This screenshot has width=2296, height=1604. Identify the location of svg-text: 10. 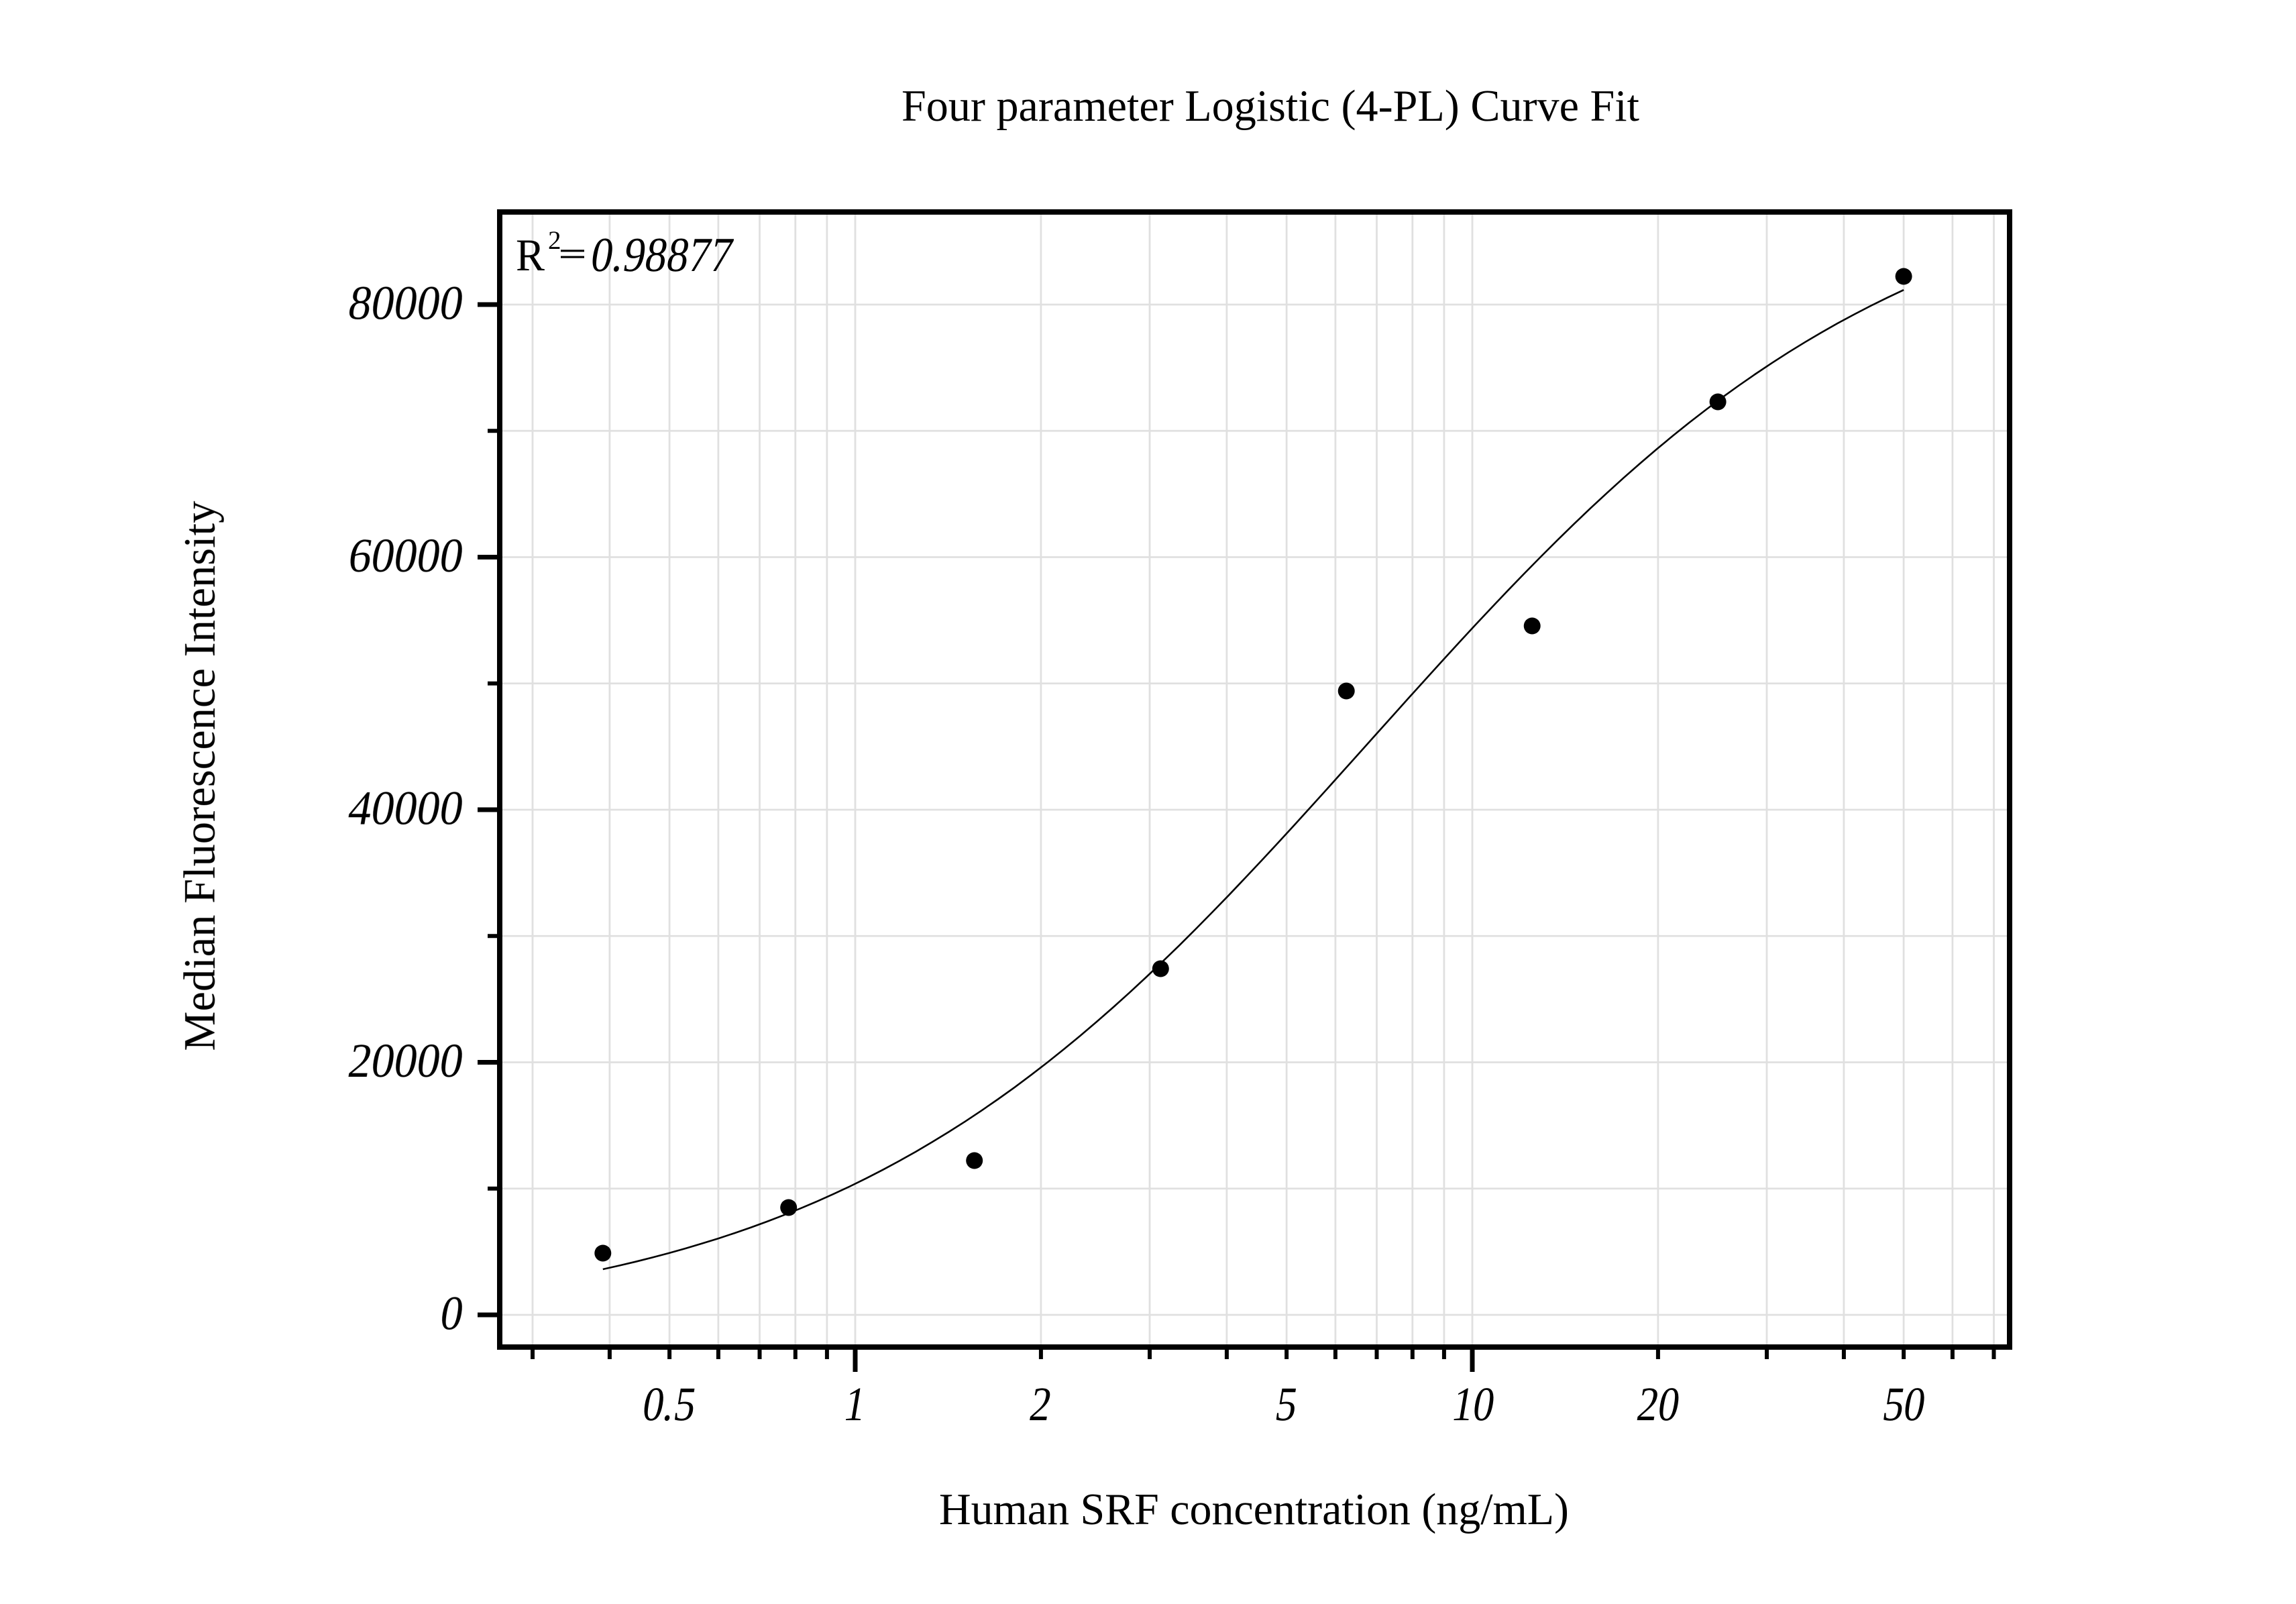
(1473, 1403).